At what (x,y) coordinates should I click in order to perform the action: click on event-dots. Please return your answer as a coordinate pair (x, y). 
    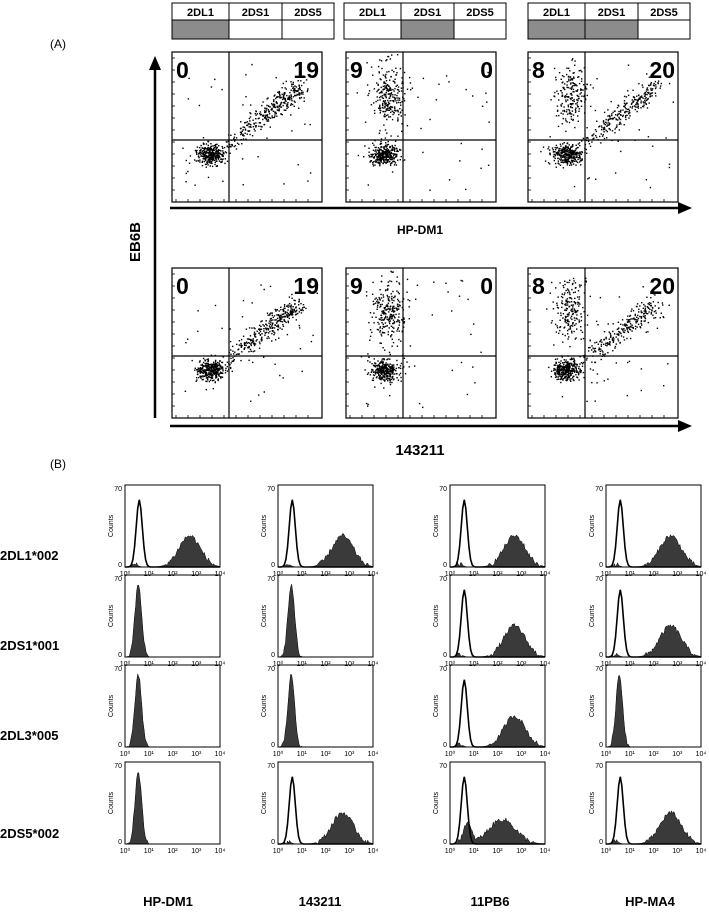
    Looking at the image, I should click on (607, 123).